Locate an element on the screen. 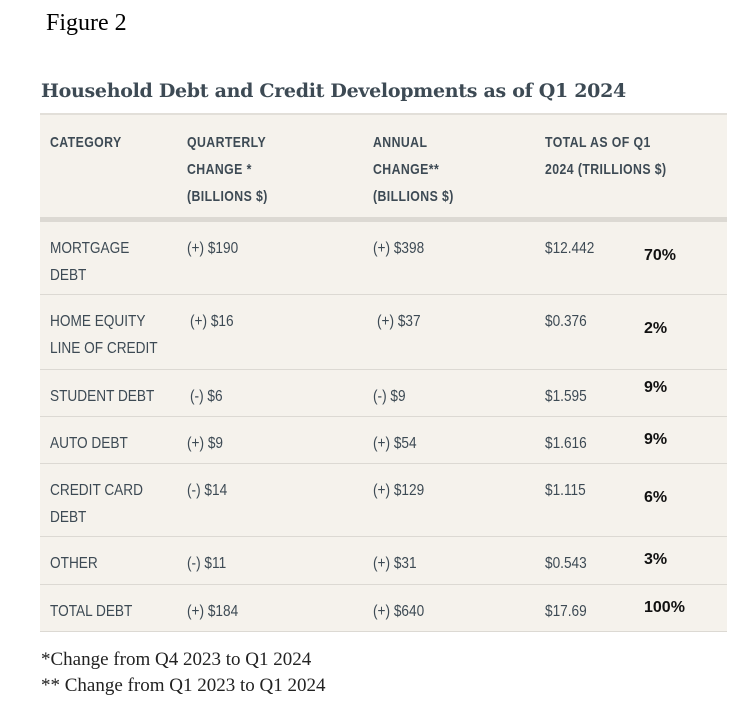  row-share: 70% is located at coordinates (660, 255).